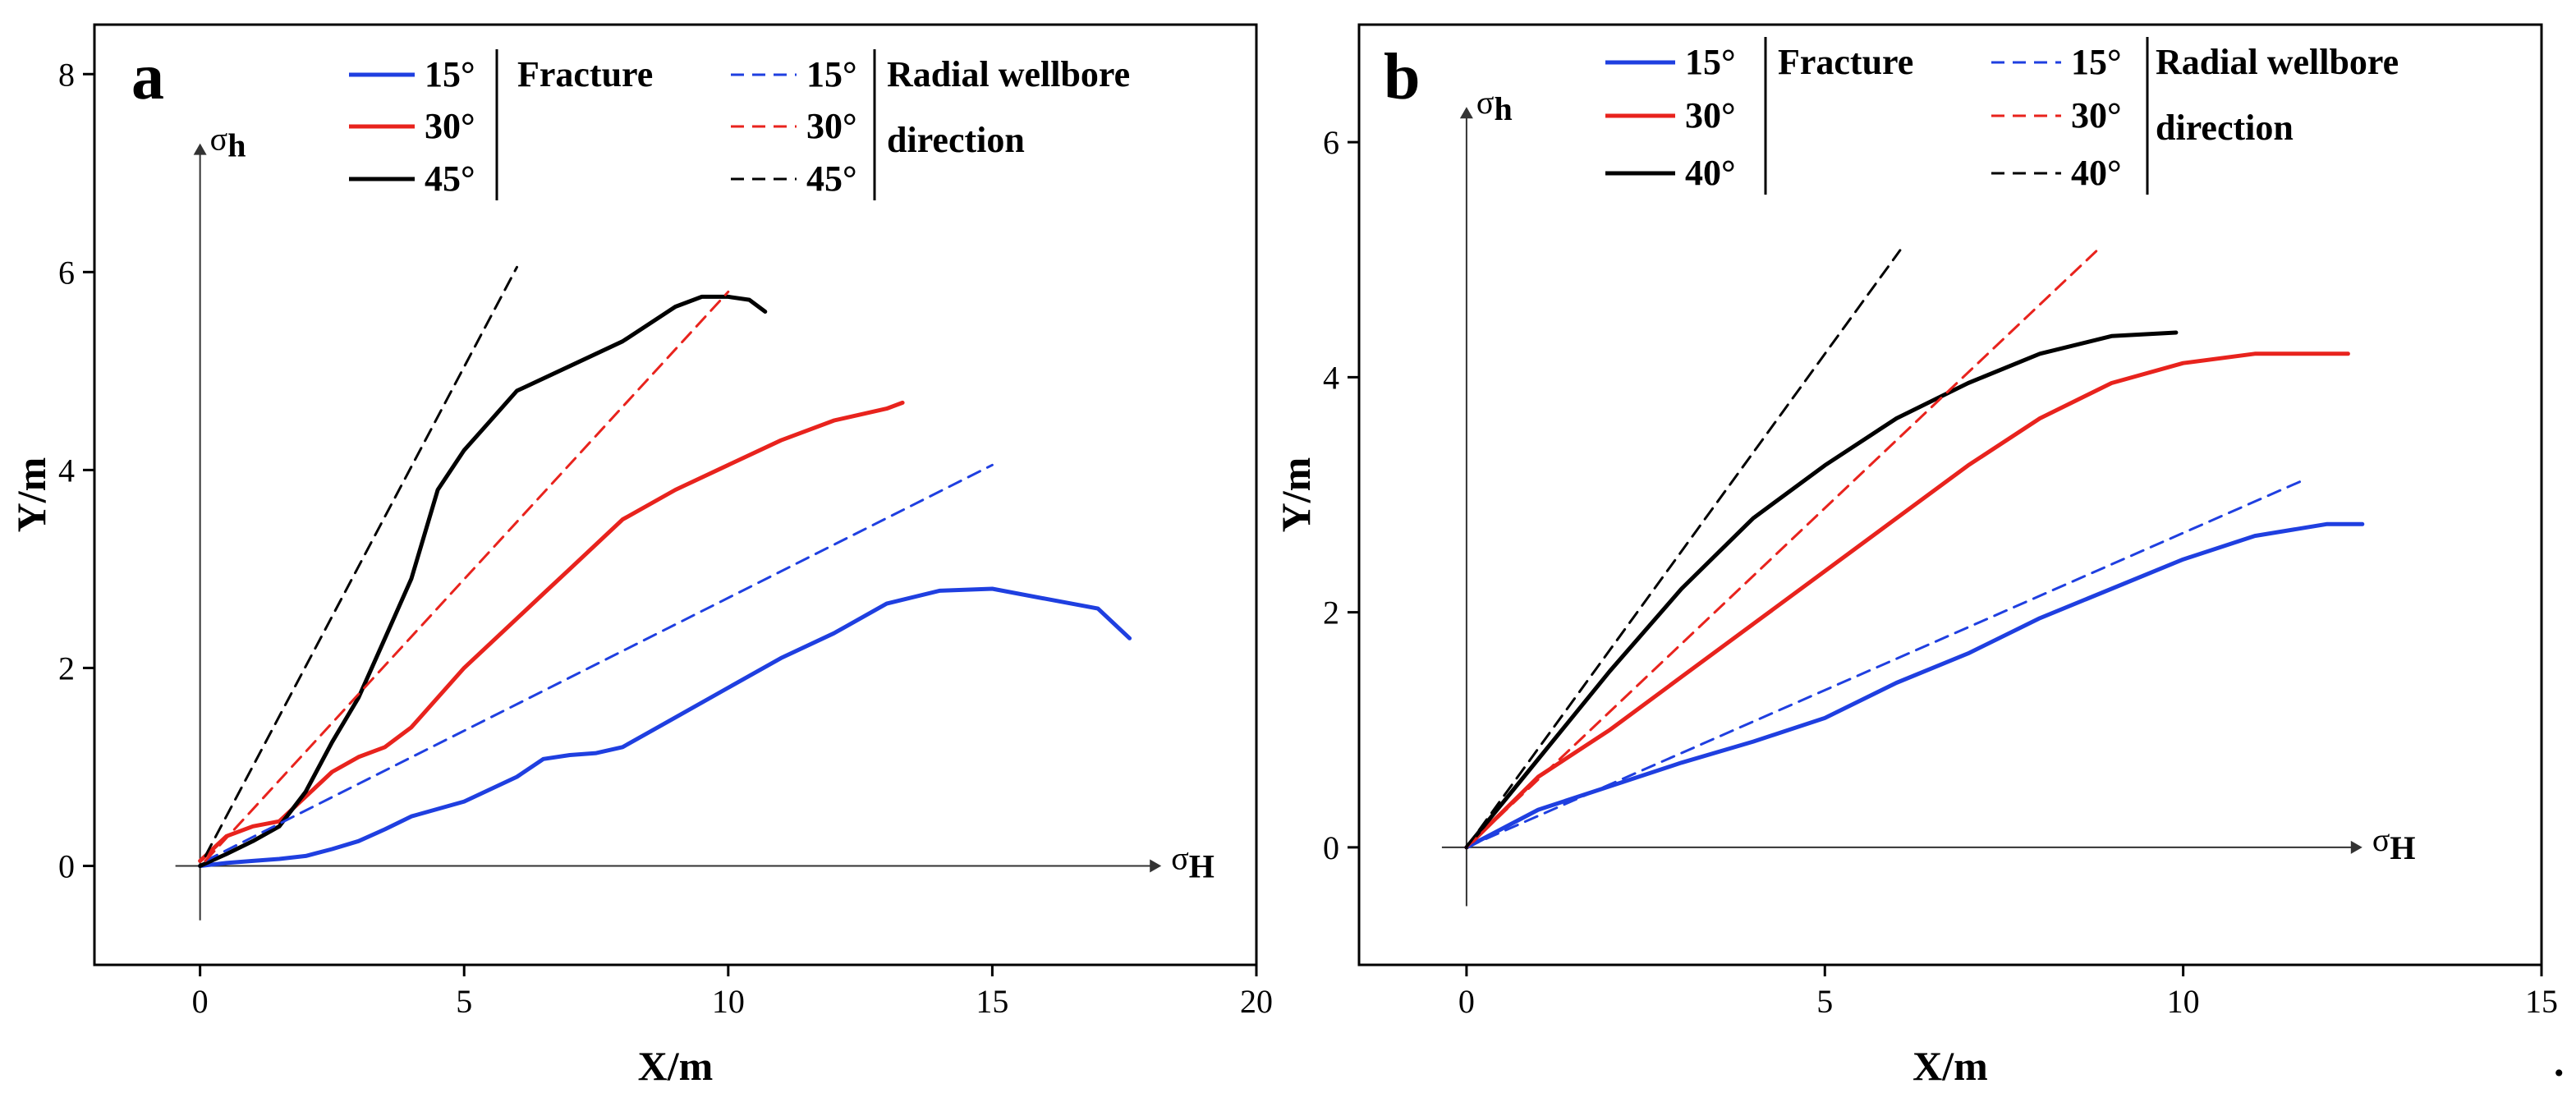  What do you see at coordinates (1710, 173) in the screenshot?
I see `legend-entry-fracture: 40°` at bounding box center [1710, 173].